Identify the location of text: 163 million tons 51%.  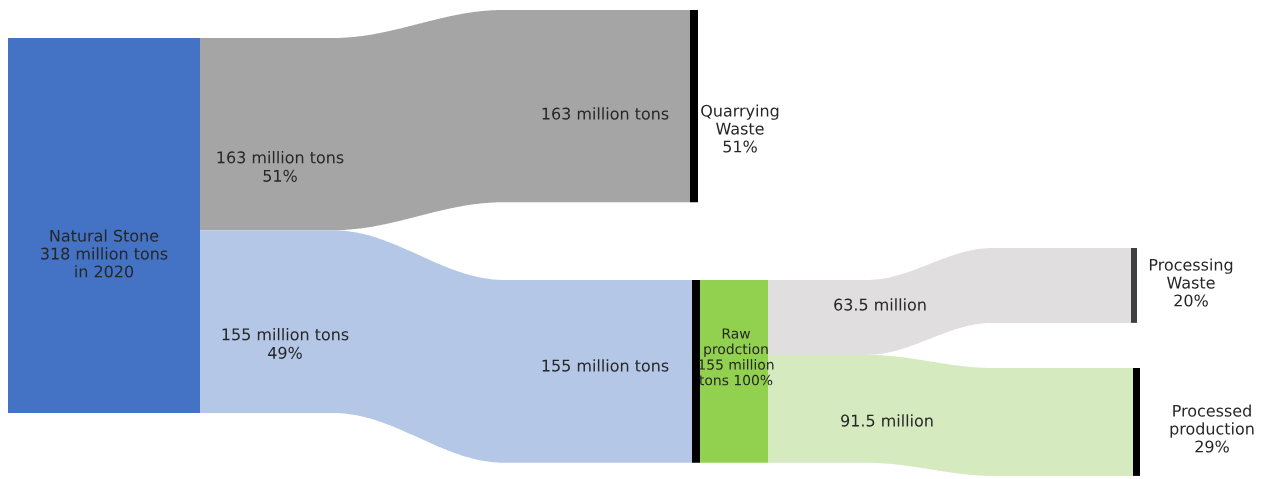
(280, 166).